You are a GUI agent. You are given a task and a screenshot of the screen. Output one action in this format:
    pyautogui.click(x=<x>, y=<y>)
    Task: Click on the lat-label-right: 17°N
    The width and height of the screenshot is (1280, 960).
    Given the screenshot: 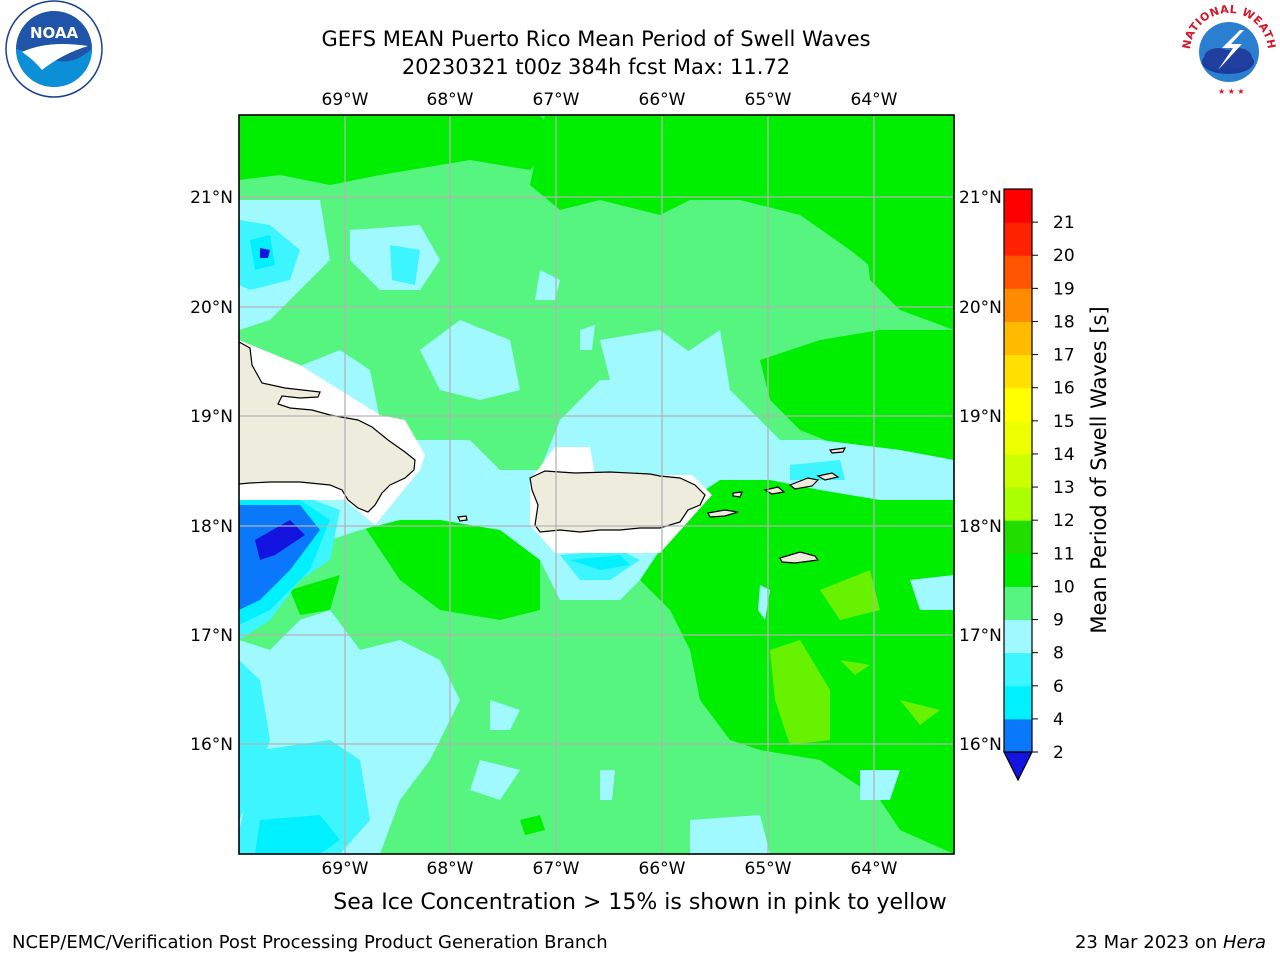 What is the action you would take?
    pyautogui.click(x=980, y=636)
    